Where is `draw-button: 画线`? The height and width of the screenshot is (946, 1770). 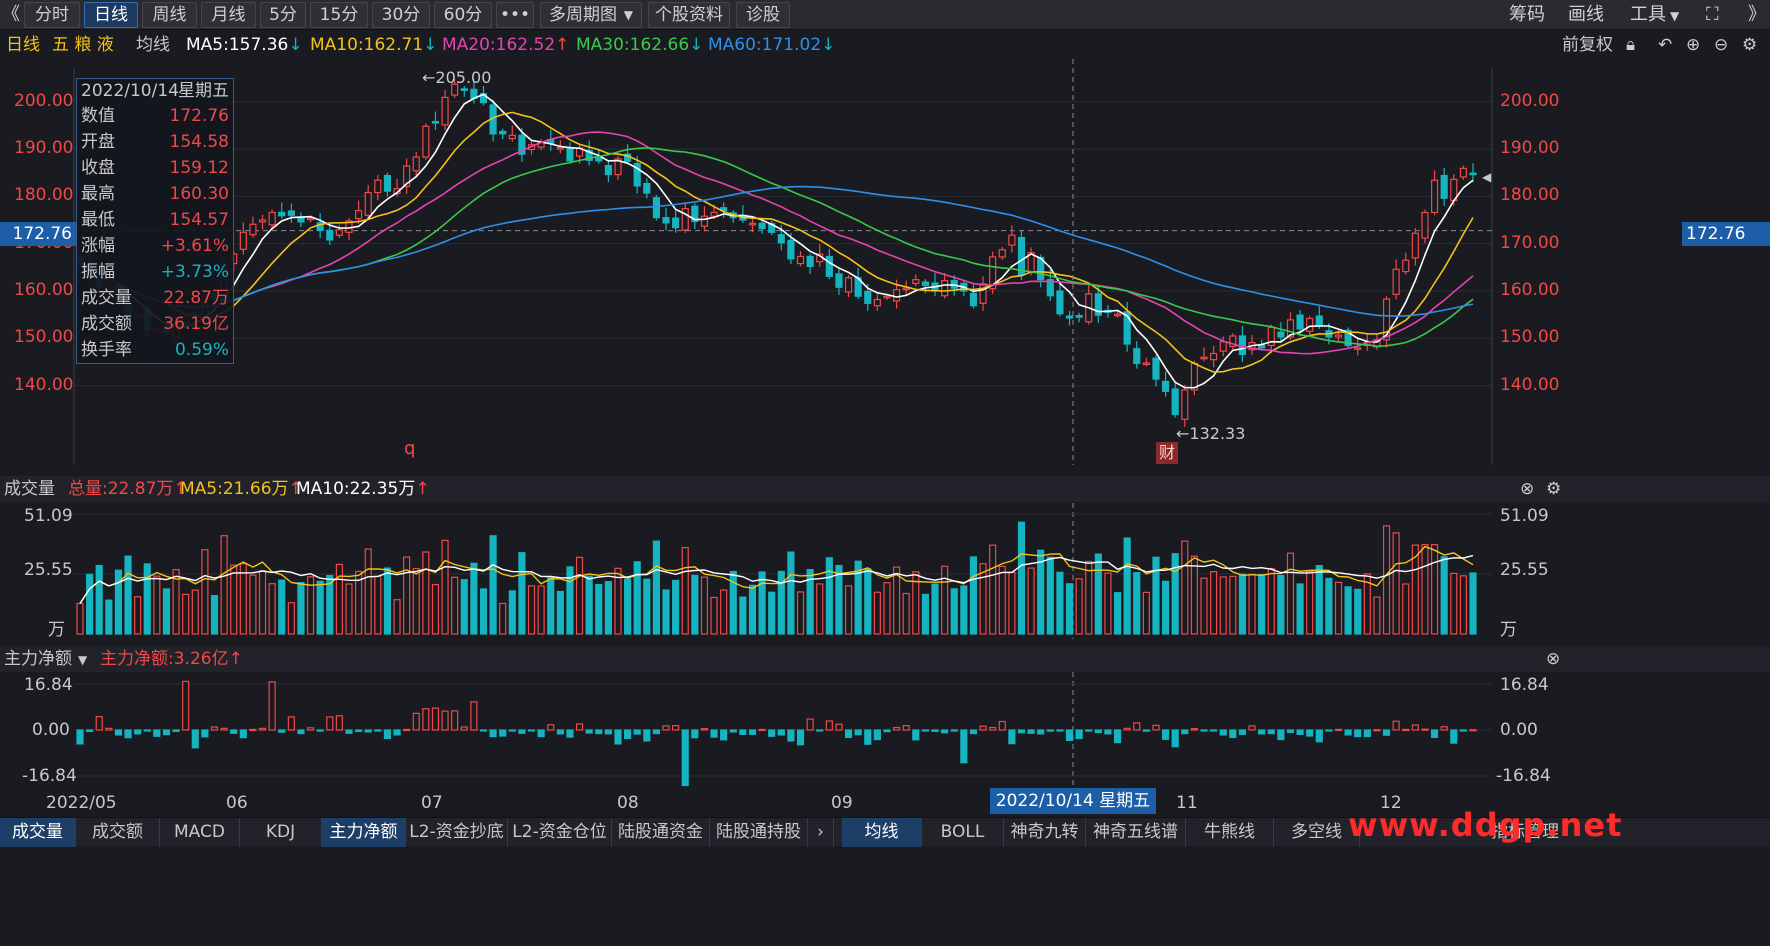
draw-button: 画线 is located at coordinates (1586, 14).